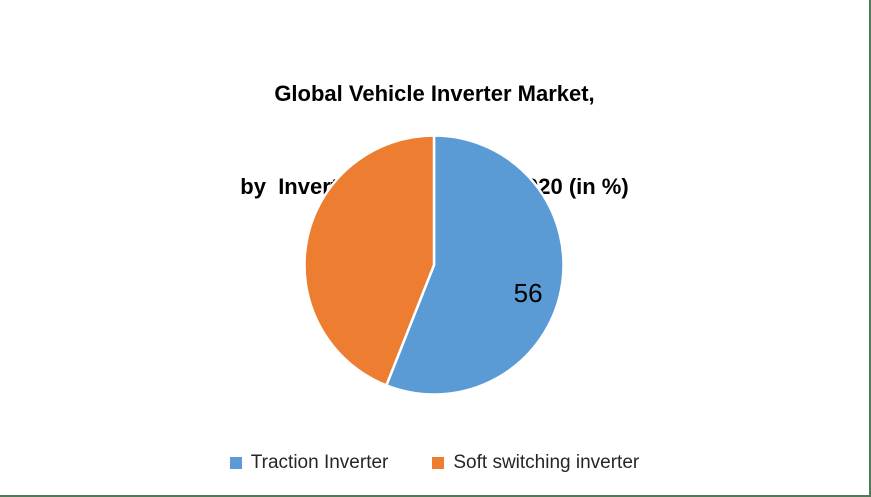 This screenshot has width=871, height=497. I want to click on legend-swatch-traction-inverter, so click(235, 463).